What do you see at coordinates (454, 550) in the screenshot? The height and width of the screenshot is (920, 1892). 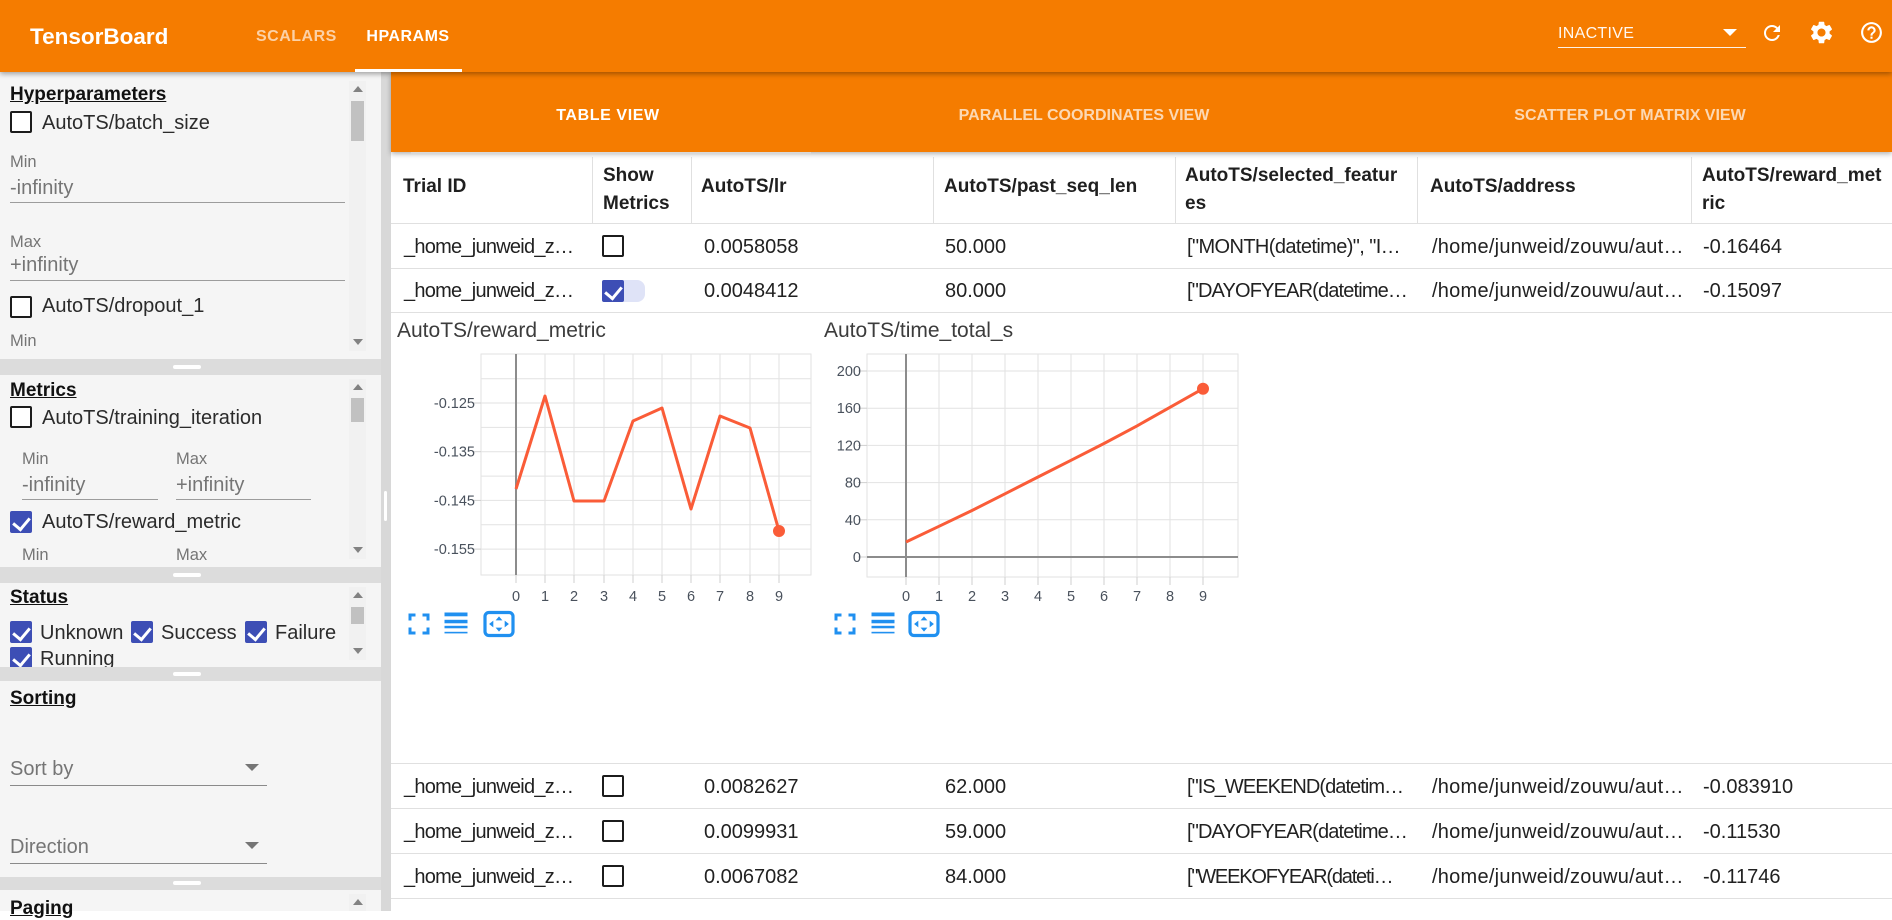 I see `svg-text: -0.155` at bounding box center [454, 550].